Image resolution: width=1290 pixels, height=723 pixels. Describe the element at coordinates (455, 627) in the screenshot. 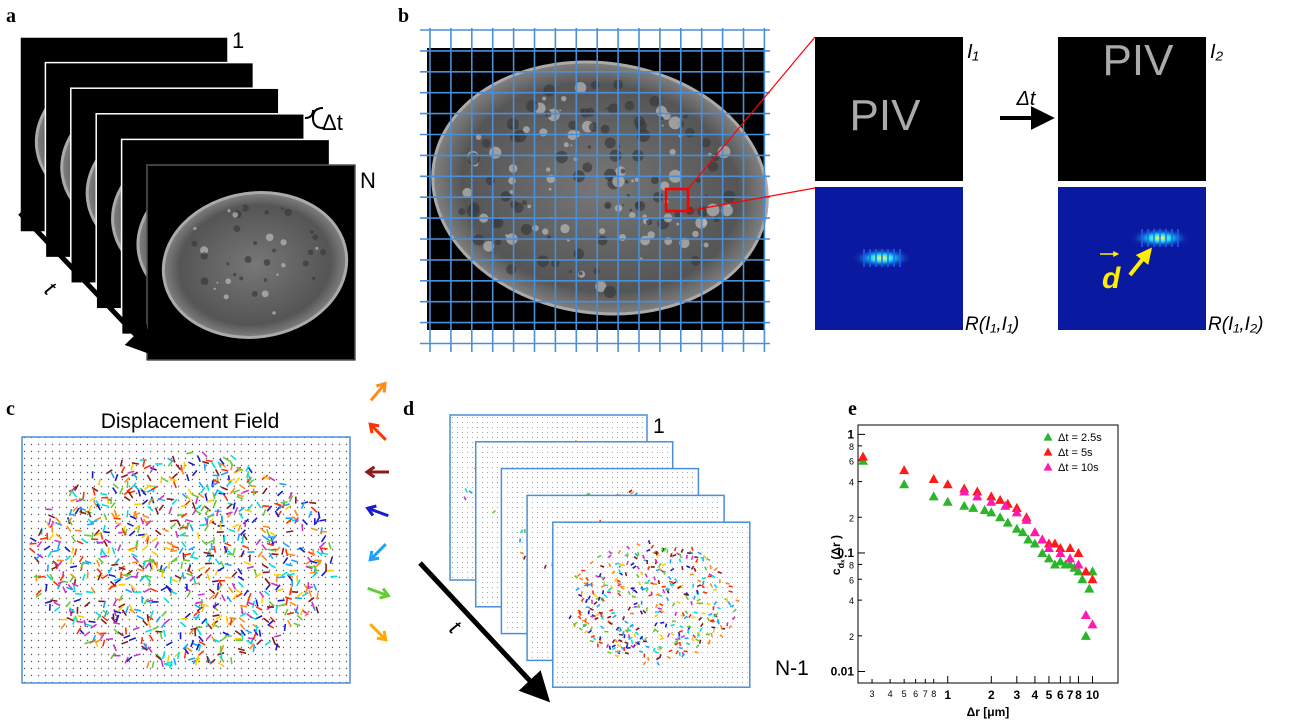

I see `time-label: t` at that location.